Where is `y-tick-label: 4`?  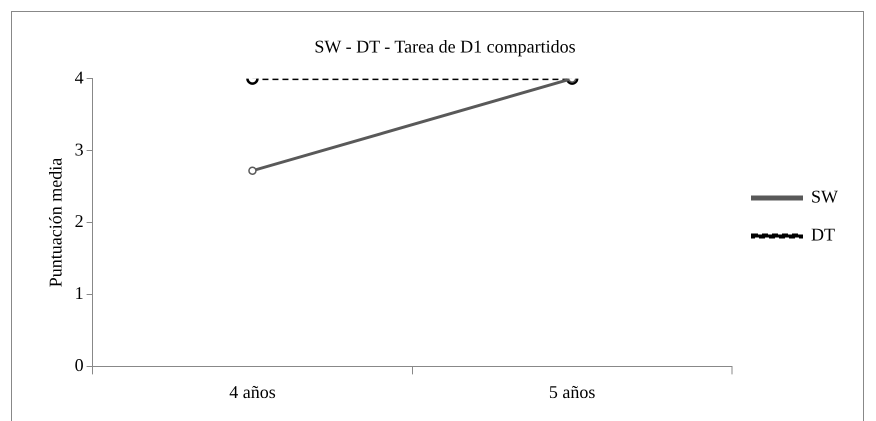
y-tick-label: 4 is located at coordinates (79, 77).